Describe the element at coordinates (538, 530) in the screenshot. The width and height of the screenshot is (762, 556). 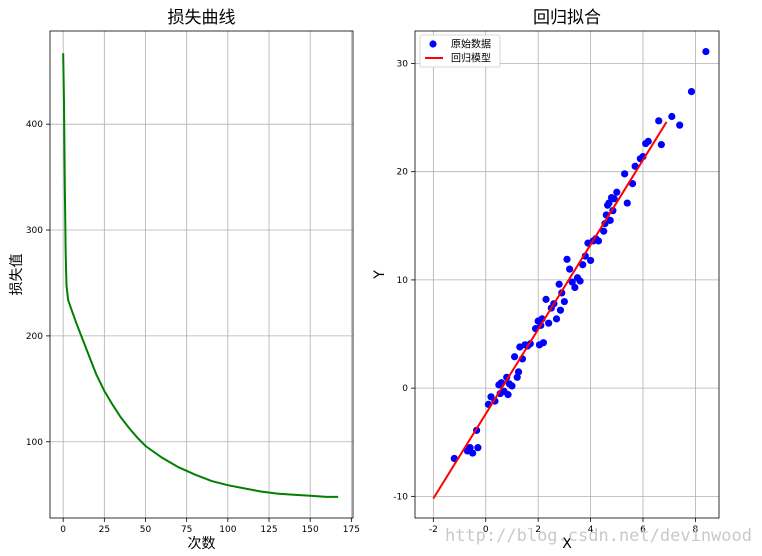
I see `fit-x-tick-label: 2` at that location.